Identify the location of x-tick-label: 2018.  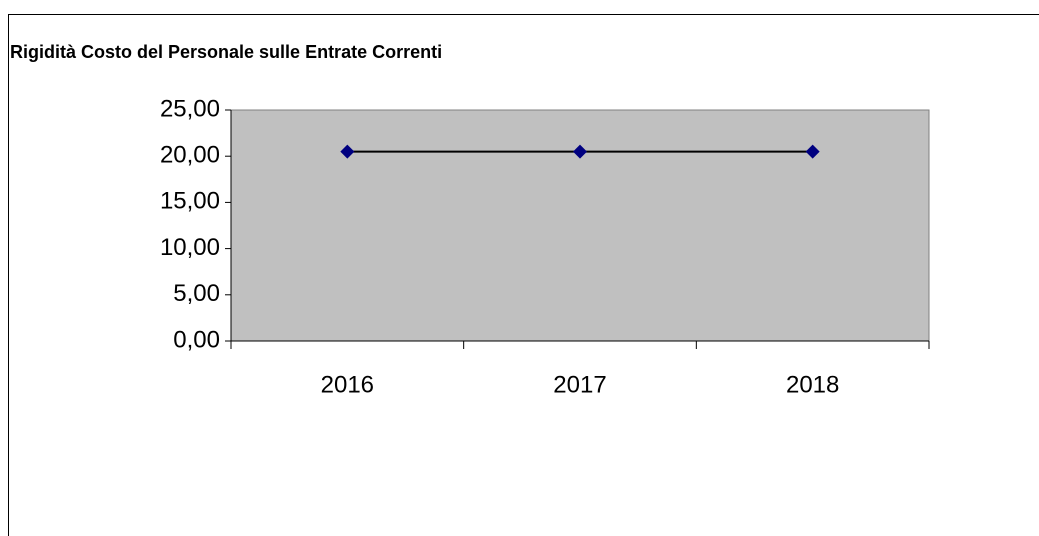
(812, 384).